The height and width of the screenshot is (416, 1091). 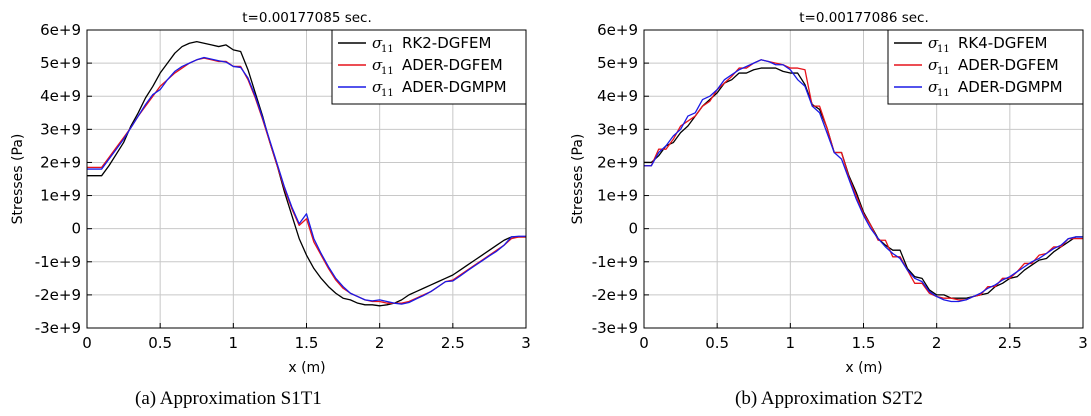 What do you see at coordinates (1002, 43) in the screenshot?
I see `legend-label: RK4-DGFEM` at bounding box center [1002, 43].